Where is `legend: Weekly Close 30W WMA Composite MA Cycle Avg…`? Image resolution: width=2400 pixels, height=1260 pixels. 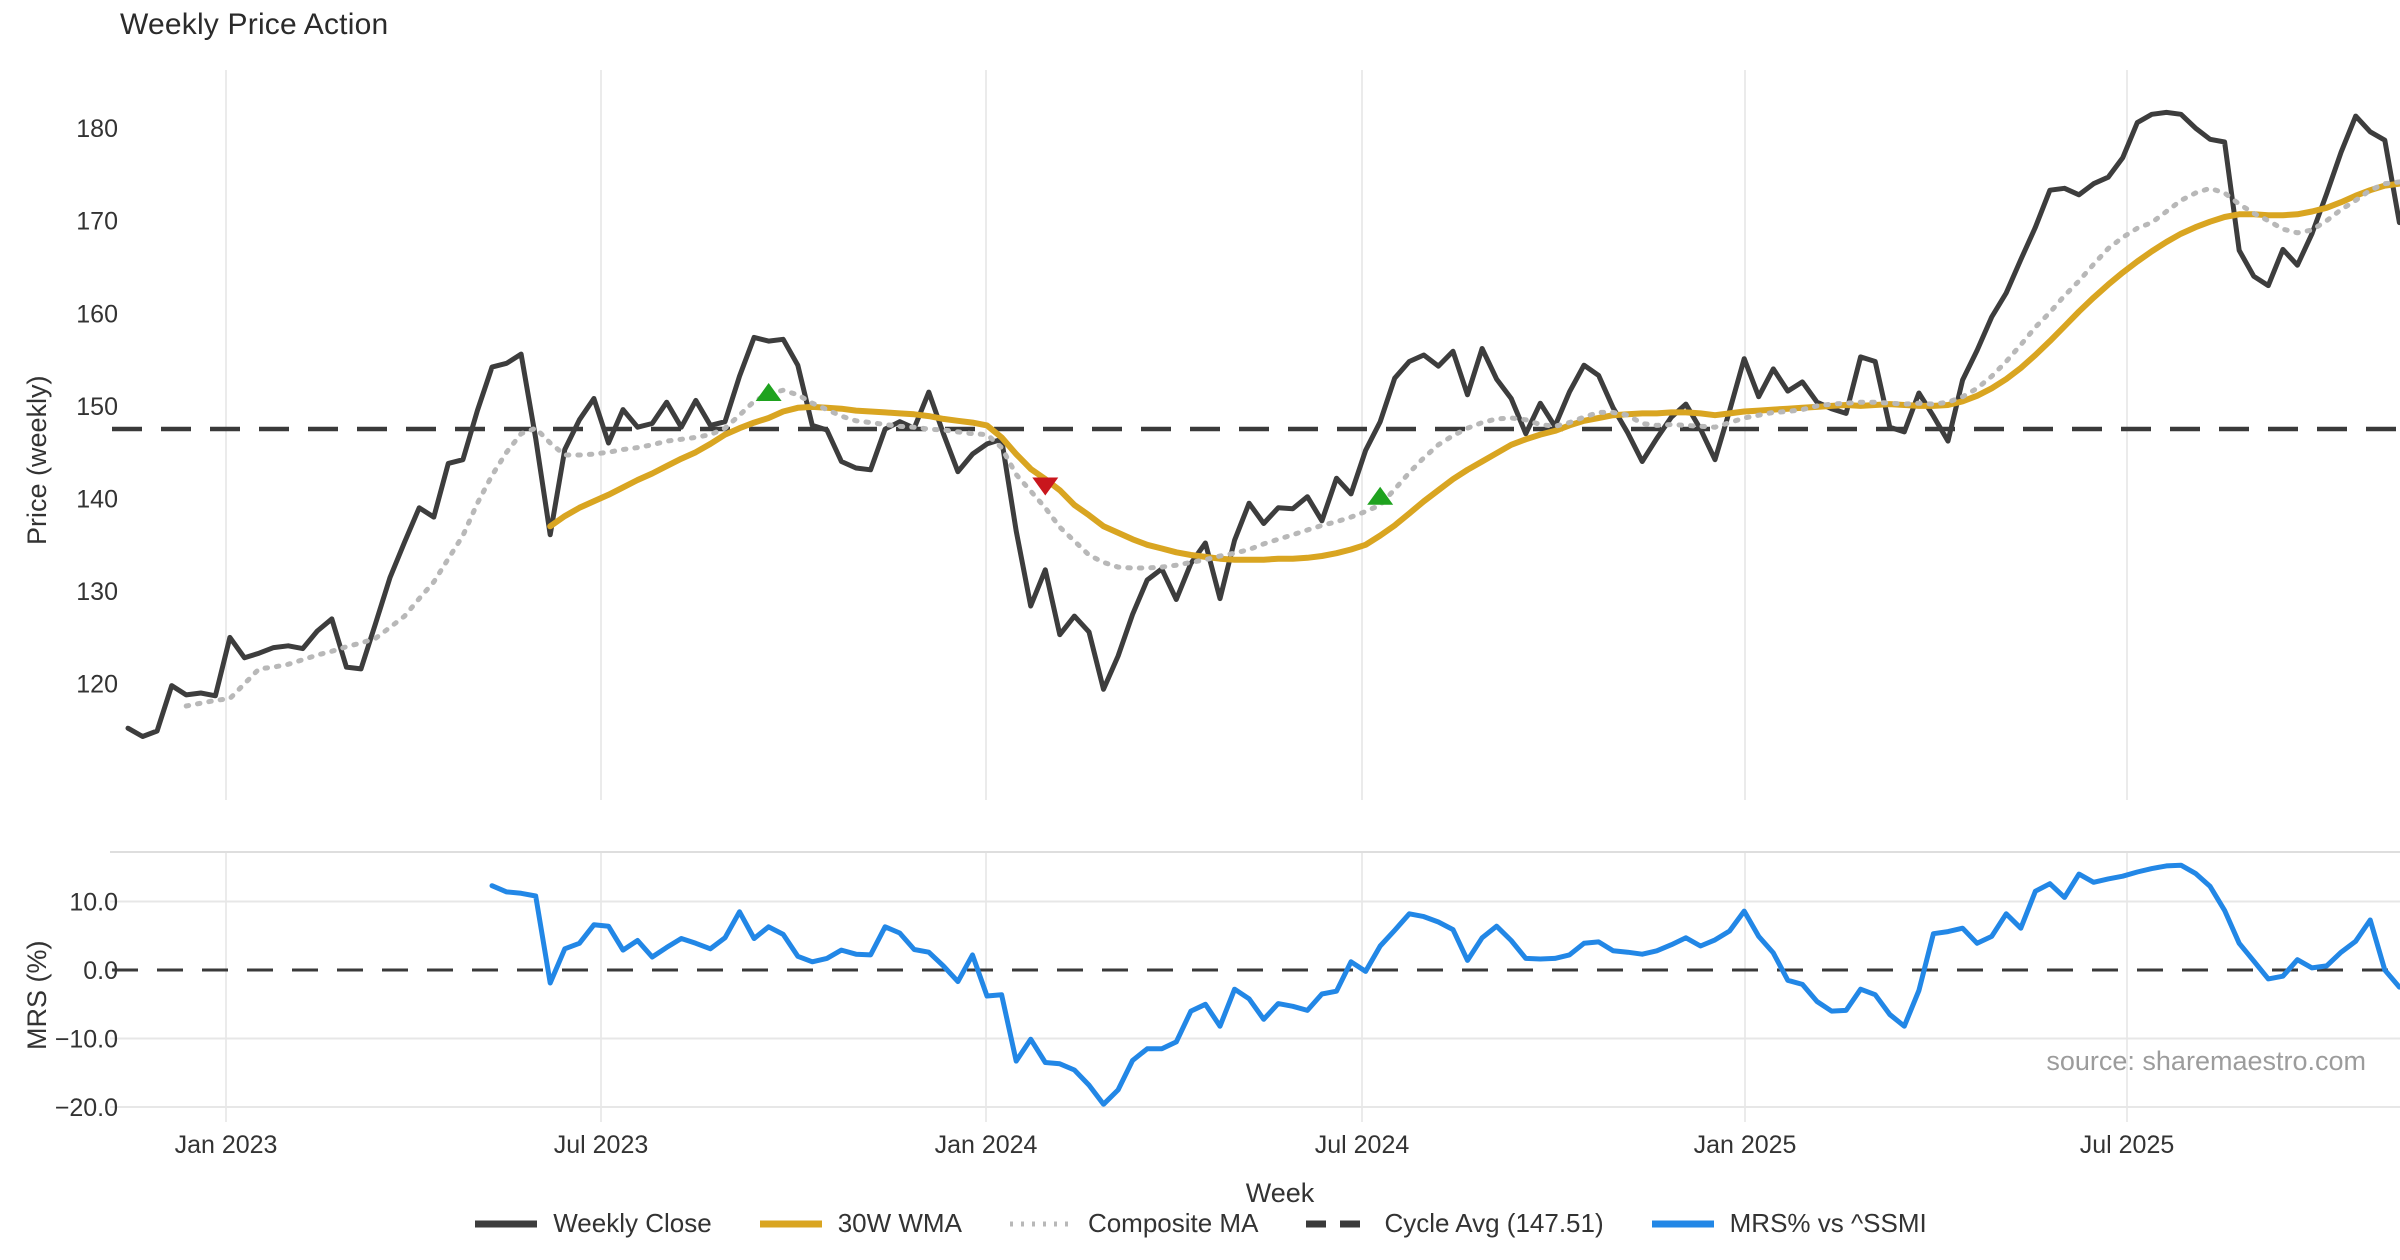
legend: Weekly Close 30W WMA Composite MA Cycle Avg… is located at coordinates (1200, 1223).